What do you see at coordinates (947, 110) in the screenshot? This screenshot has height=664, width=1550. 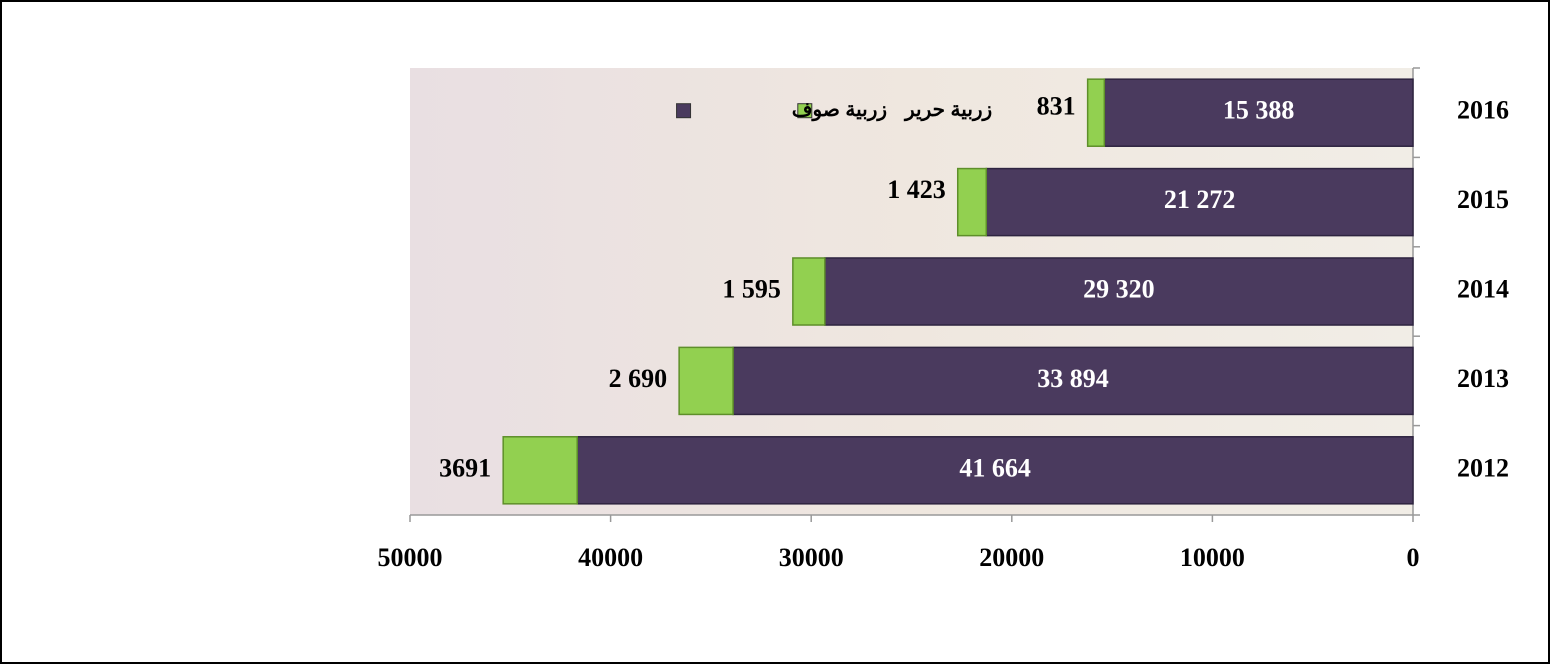 I see `legend-label: زربية حرير` at bounding box center [947, 110].